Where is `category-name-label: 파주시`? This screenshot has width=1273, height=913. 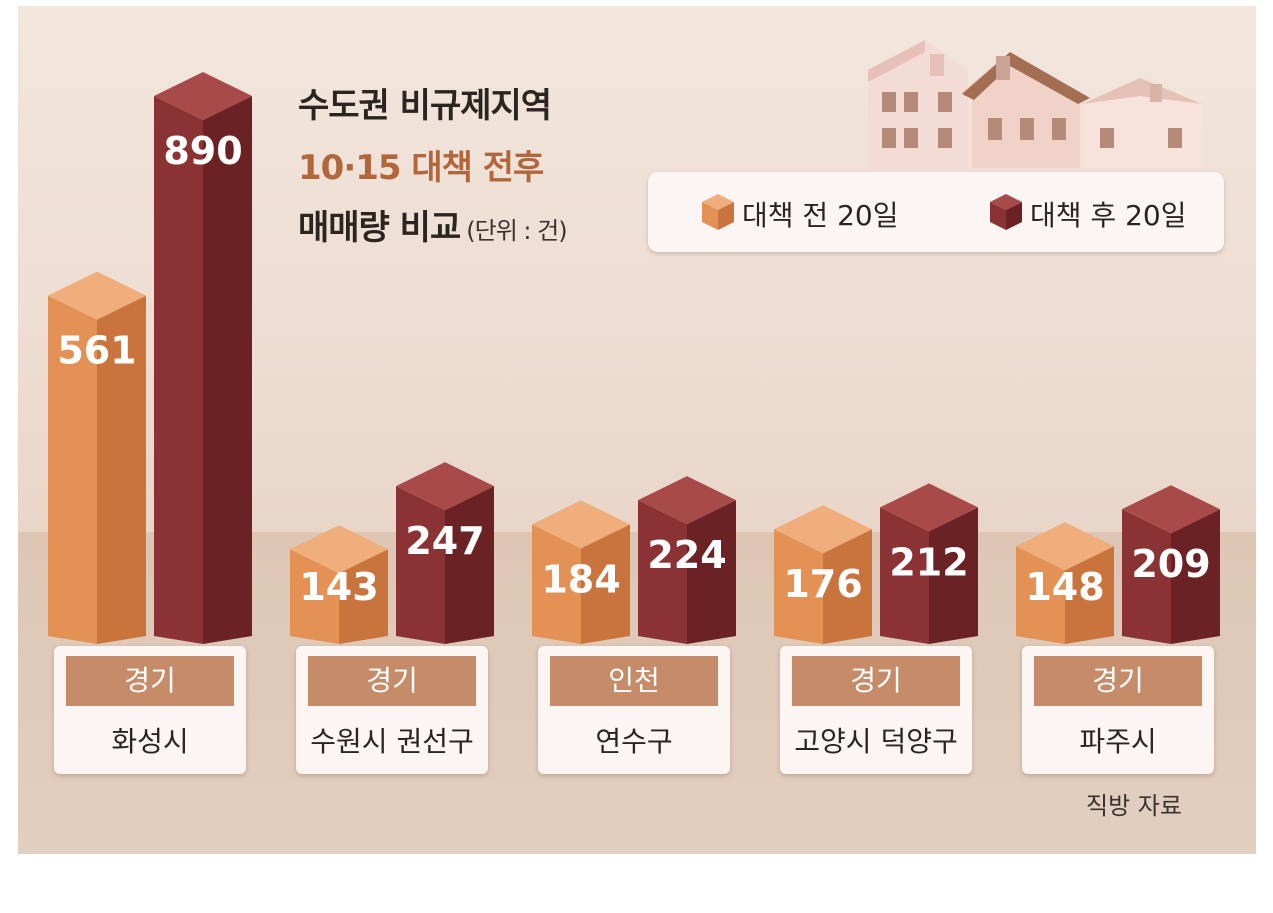
category-name-label: 파주시 is located at coordinates (1118, 741).